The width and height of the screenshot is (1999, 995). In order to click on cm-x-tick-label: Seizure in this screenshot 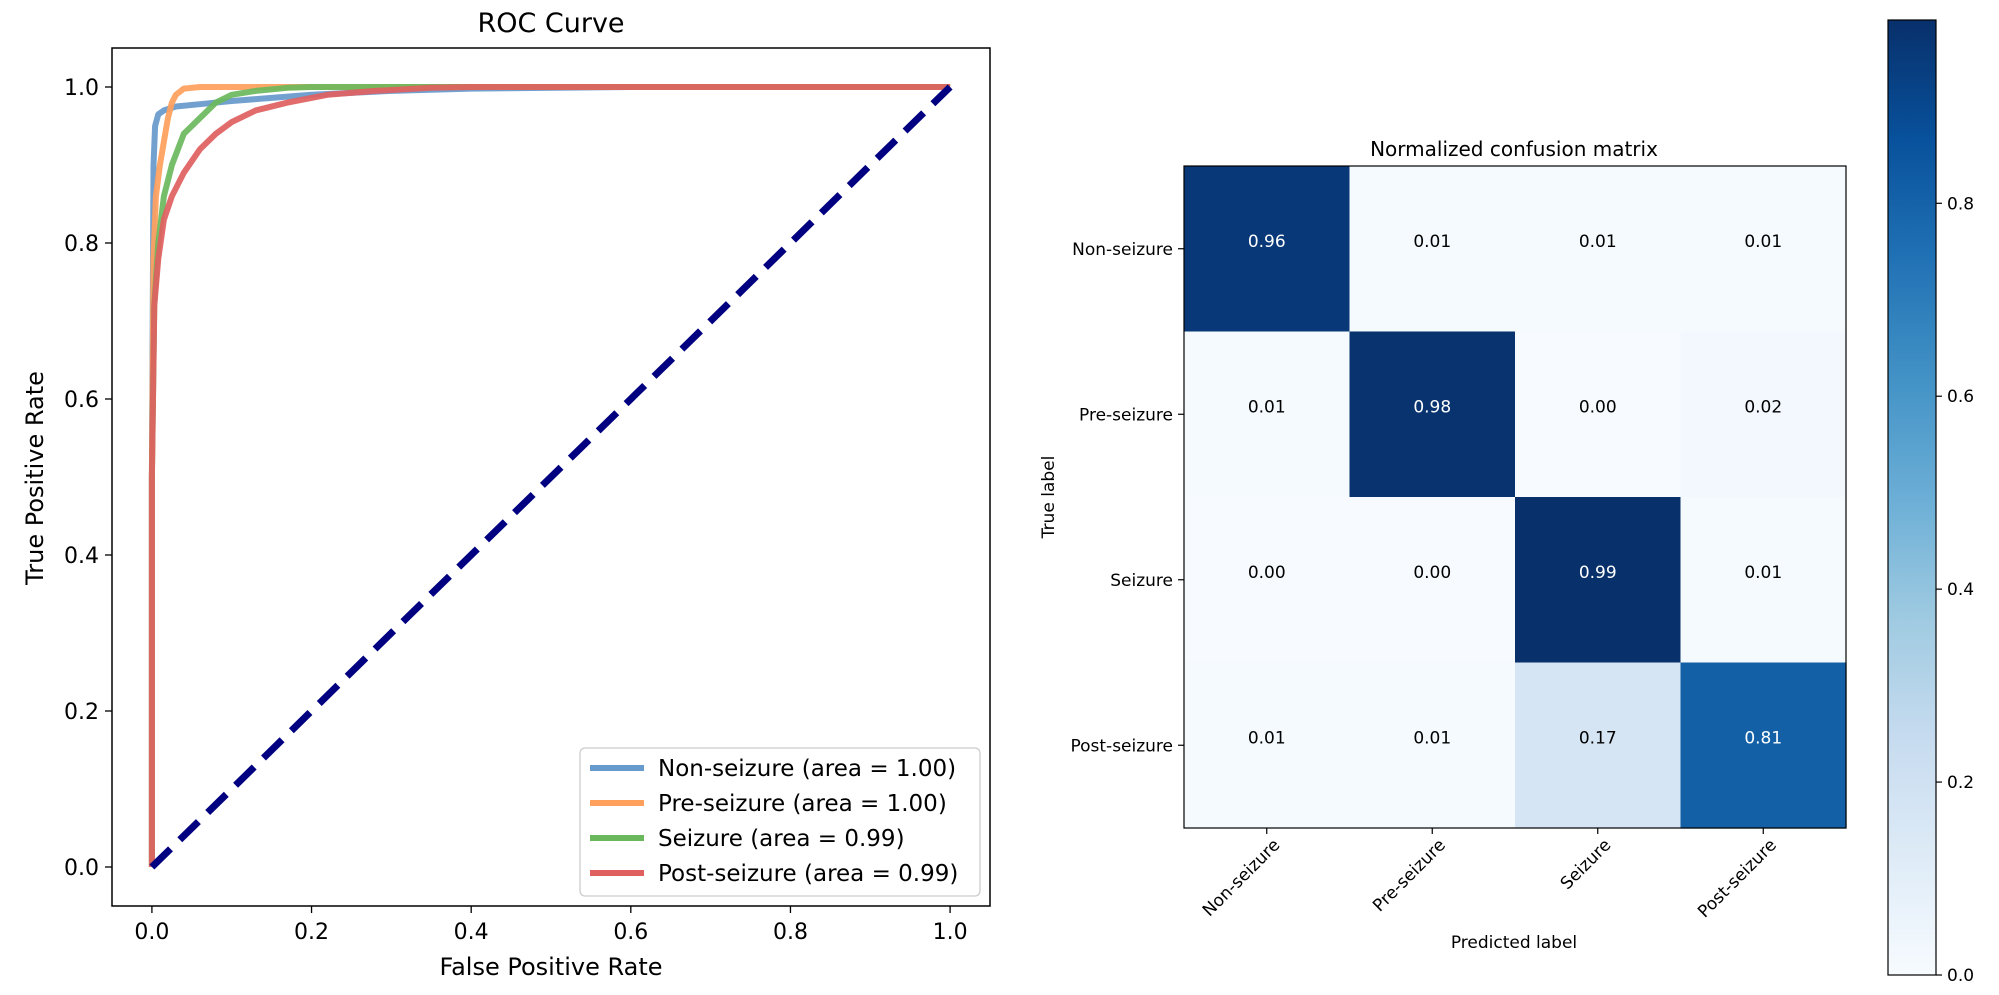, I will do `click(1586, 864)`.